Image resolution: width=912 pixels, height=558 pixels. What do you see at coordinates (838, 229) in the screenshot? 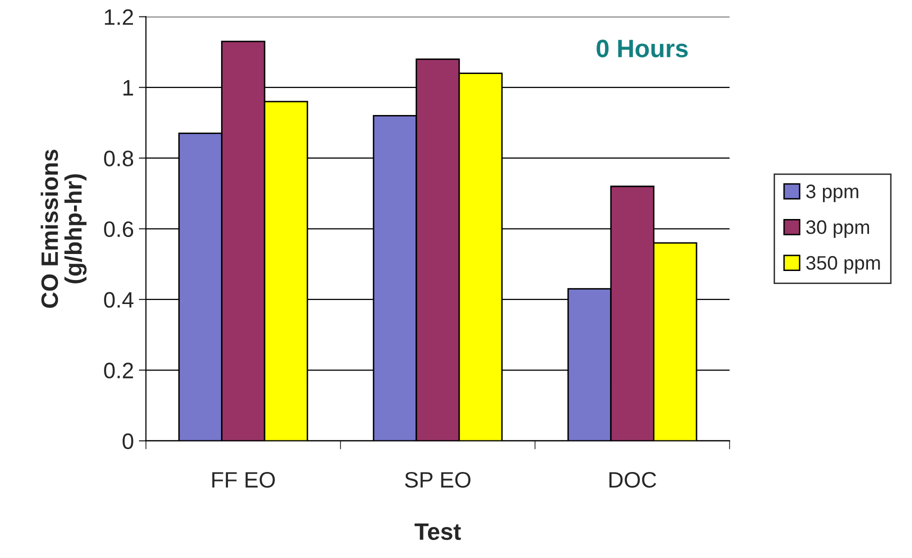
I see `legend-label: 30 ppm` at bounding box center [838, 229].